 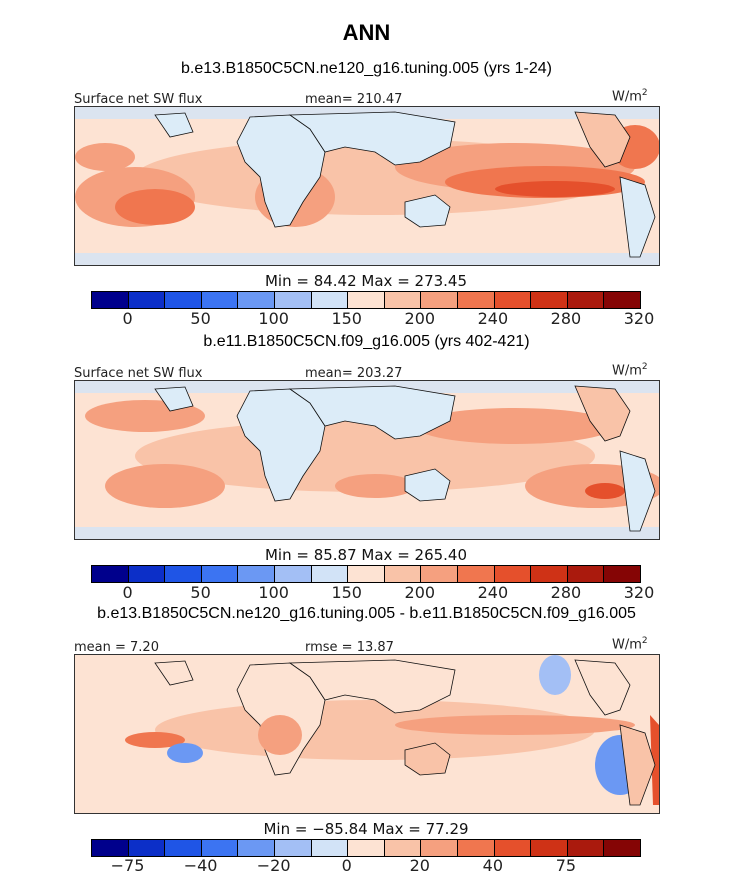 I want to click on colorbar-tick-label: 75, so click(x=566, y=865).